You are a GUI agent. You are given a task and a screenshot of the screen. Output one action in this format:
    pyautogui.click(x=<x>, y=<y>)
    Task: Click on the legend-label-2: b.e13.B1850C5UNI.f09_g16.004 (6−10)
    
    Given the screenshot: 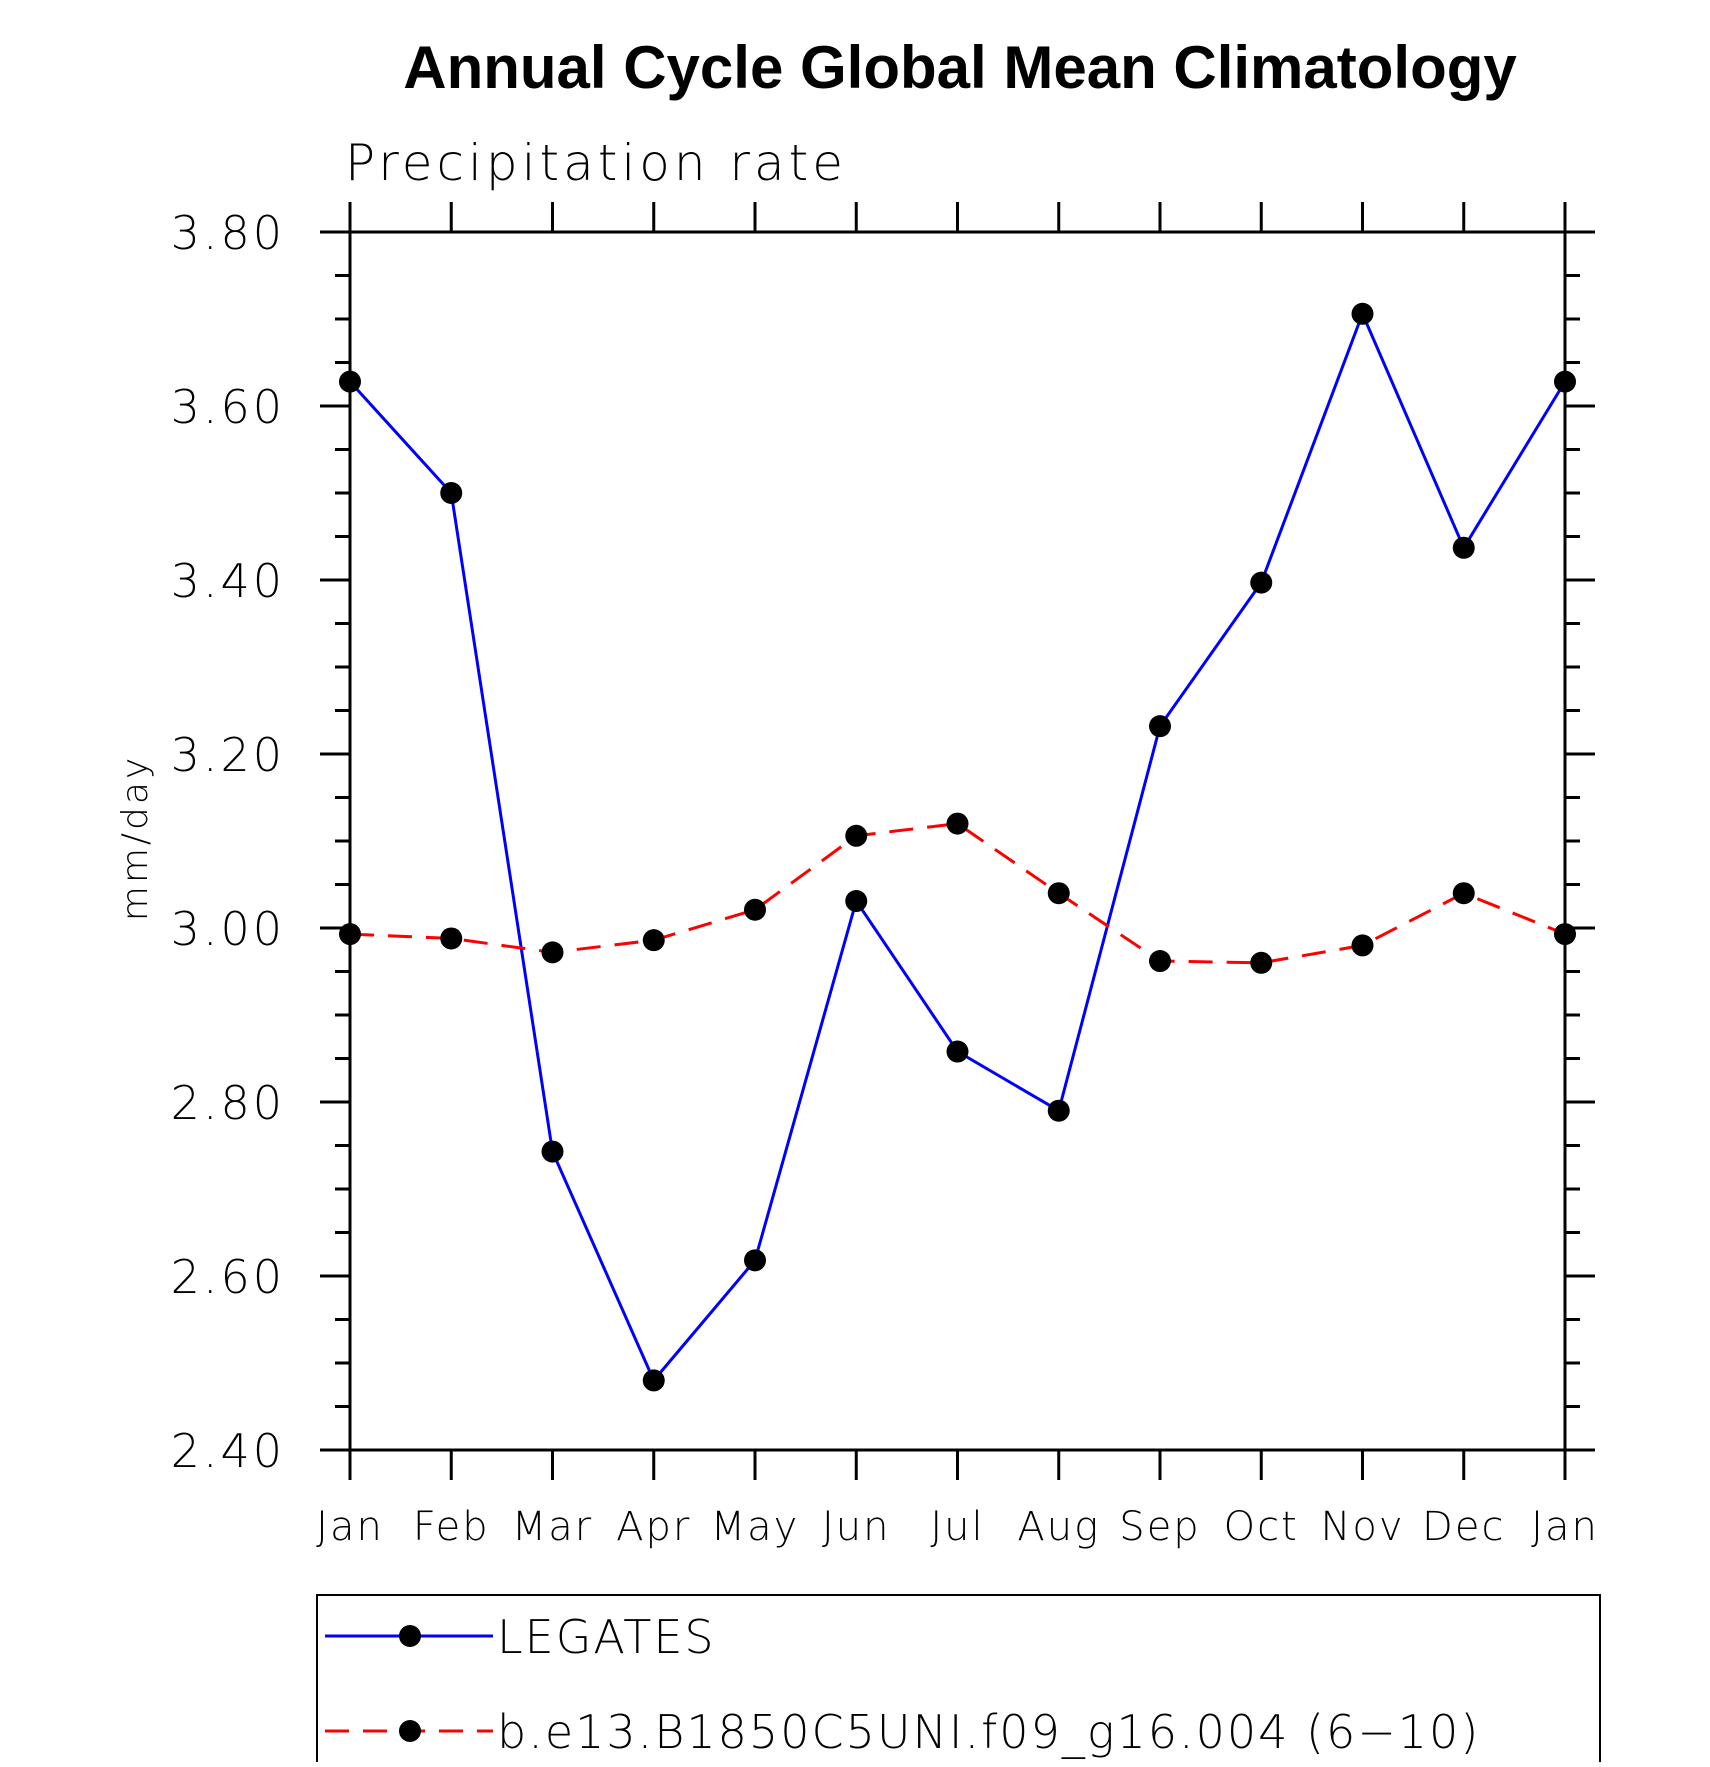 What is the action you would take?
    pyautogui.click(x=988, y=1732)
    